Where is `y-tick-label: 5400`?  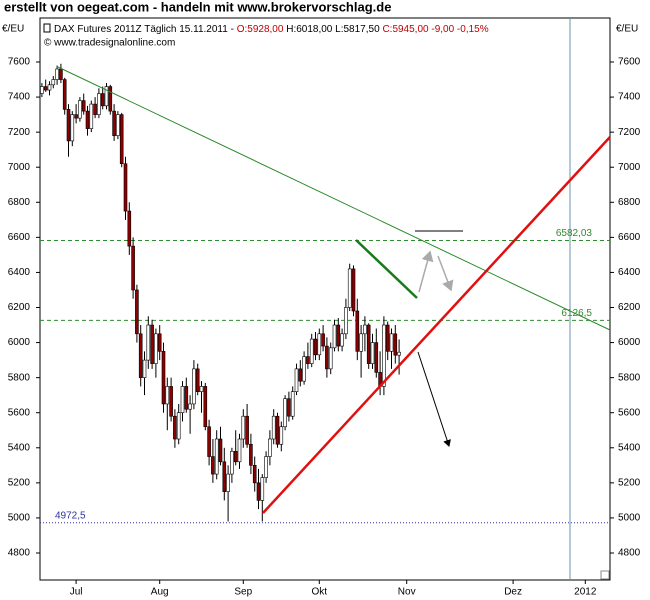
y-tick-label: 5400 is located at coordinates (19, 447).